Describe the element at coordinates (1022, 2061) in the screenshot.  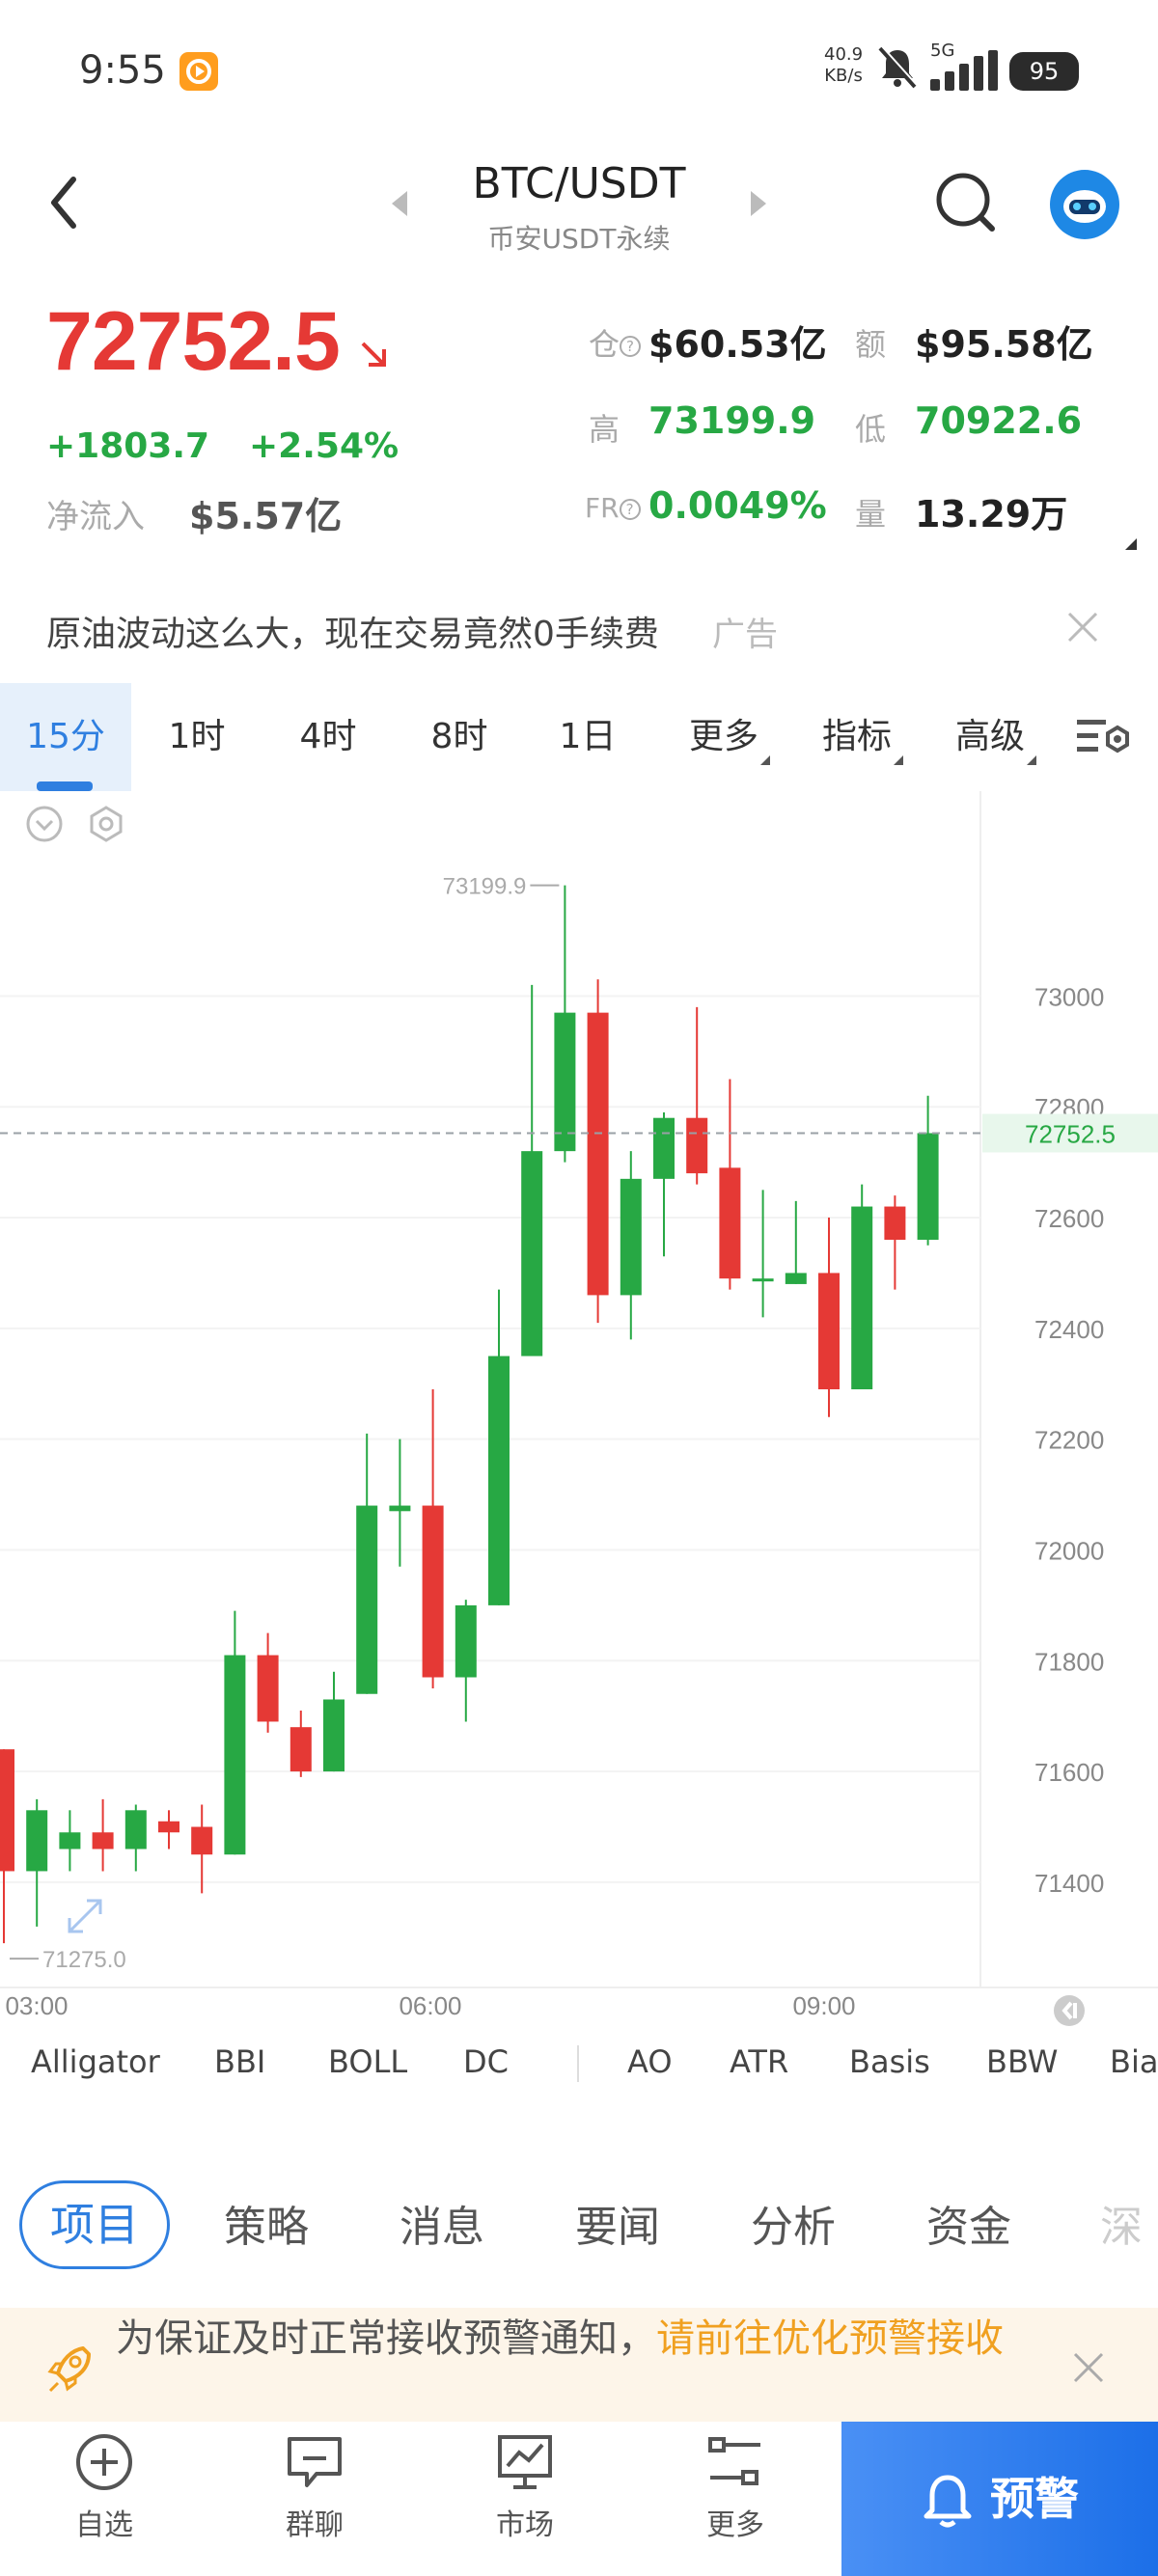
I see `indicator-bbw: BBW` at that location.